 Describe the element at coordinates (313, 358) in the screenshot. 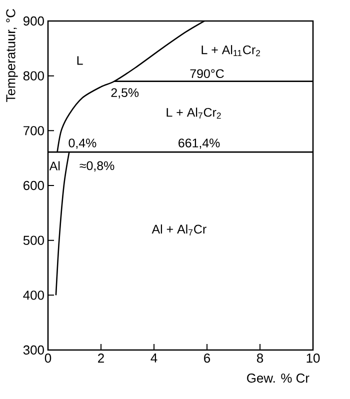

I see `x-tick-label: 10` at that location.